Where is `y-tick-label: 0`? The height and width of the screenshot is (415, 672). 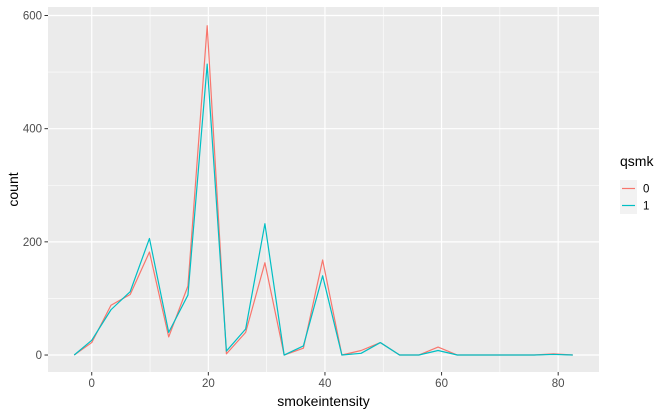
y-tick-label: 0 is located at coordinates (39, 356).